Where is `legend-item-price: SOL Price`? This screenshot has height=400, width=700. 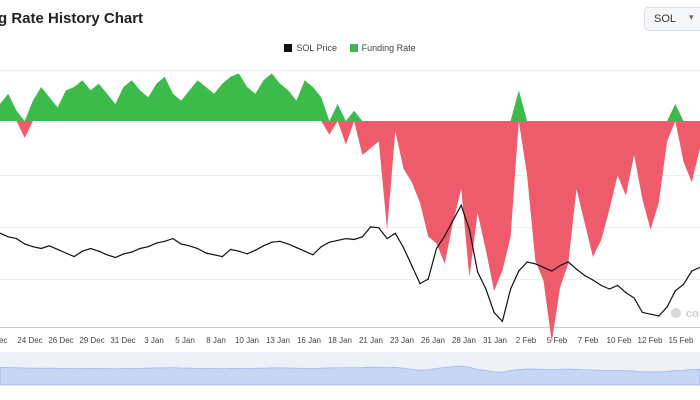
legend-item-price: SOL Price is located at coordinates (310, 48).